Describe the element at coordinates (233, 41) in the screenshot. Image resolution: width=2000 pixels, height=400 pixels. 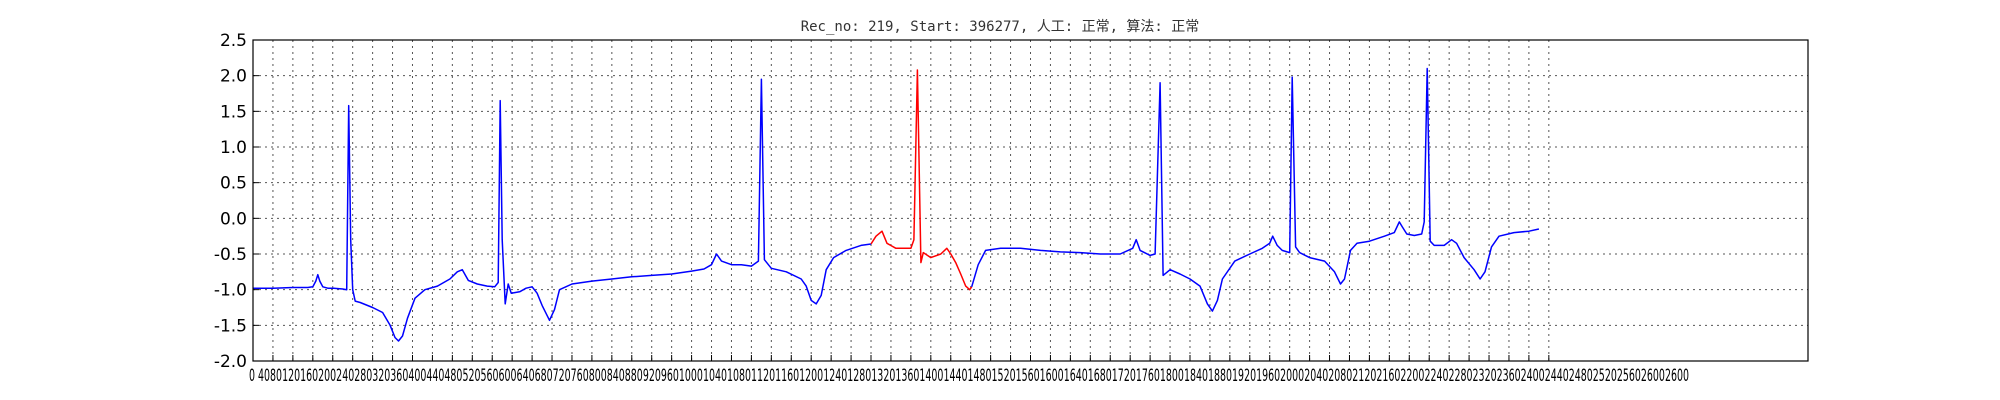
I see `y-tick-label: 2.5` at that location.